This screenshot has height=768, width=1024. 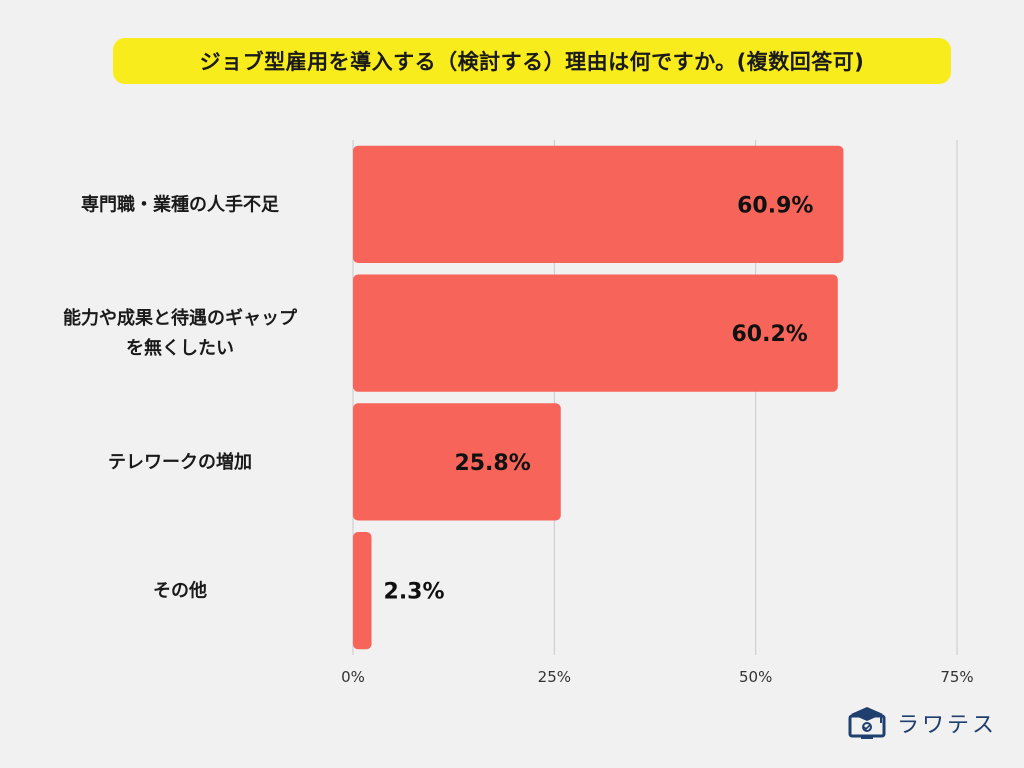 What do you see at coordinates (769, 334) in the screenshot?
I see `bar-value-label: 60.2%` at bounding box center [769, 334].